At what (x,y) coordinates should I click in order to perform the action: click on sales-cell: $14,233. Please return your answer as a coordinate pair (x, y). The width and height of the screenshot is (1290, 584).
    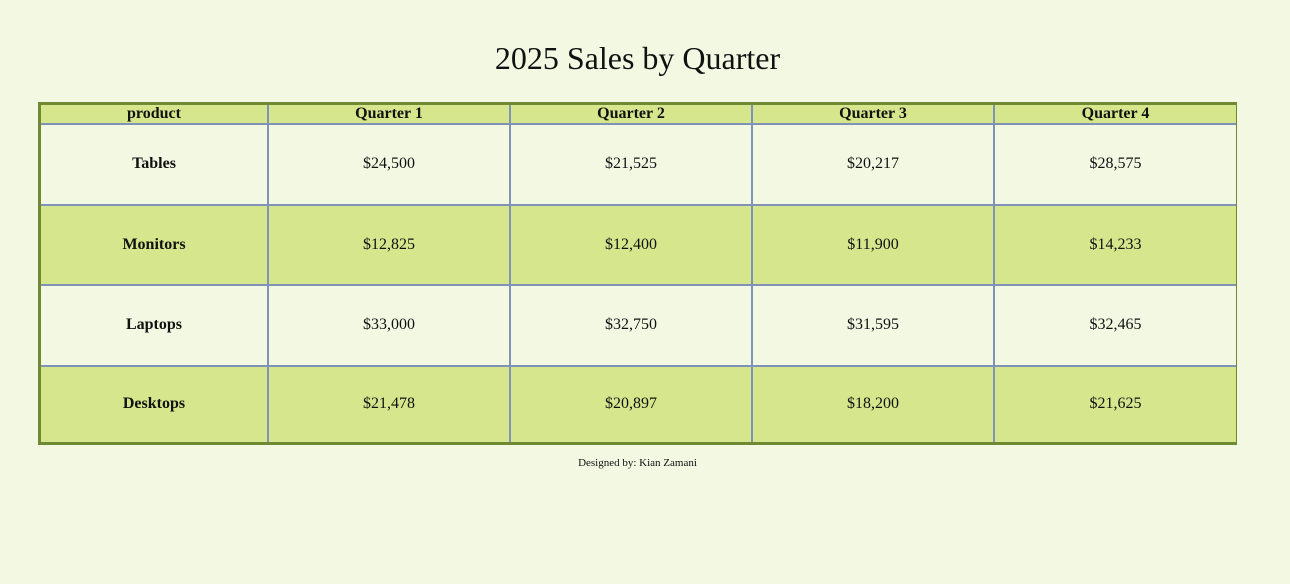
    Looking at the image, I should click on (1114, 244).